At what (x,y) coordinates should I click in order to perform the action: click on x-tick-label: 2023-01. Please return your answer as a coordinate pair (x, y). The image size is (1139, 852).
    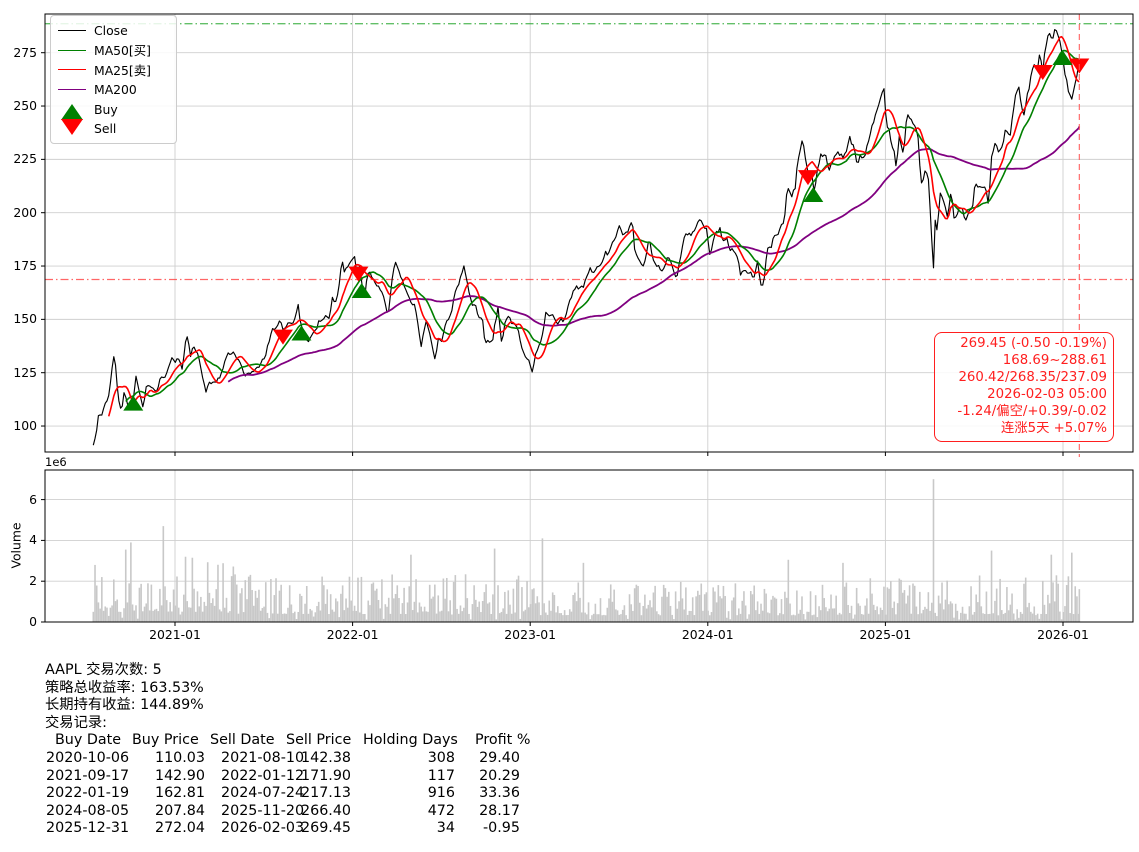
    Looking at the image, I should click on (530, 634).